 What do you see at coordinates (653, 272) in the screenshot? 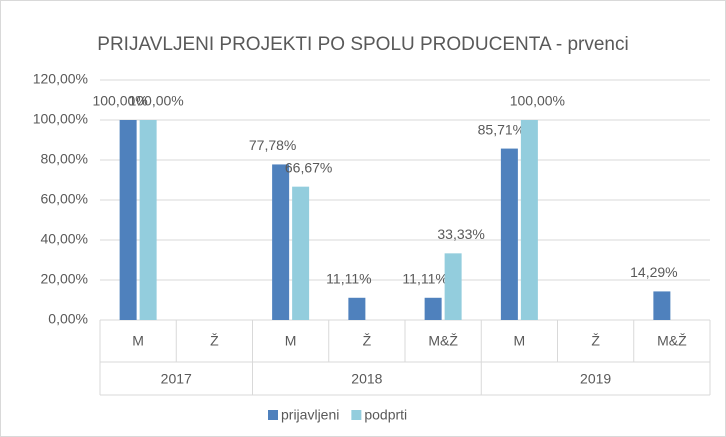
I see `data-label: 14,29%` at bounding box center [653, 272].